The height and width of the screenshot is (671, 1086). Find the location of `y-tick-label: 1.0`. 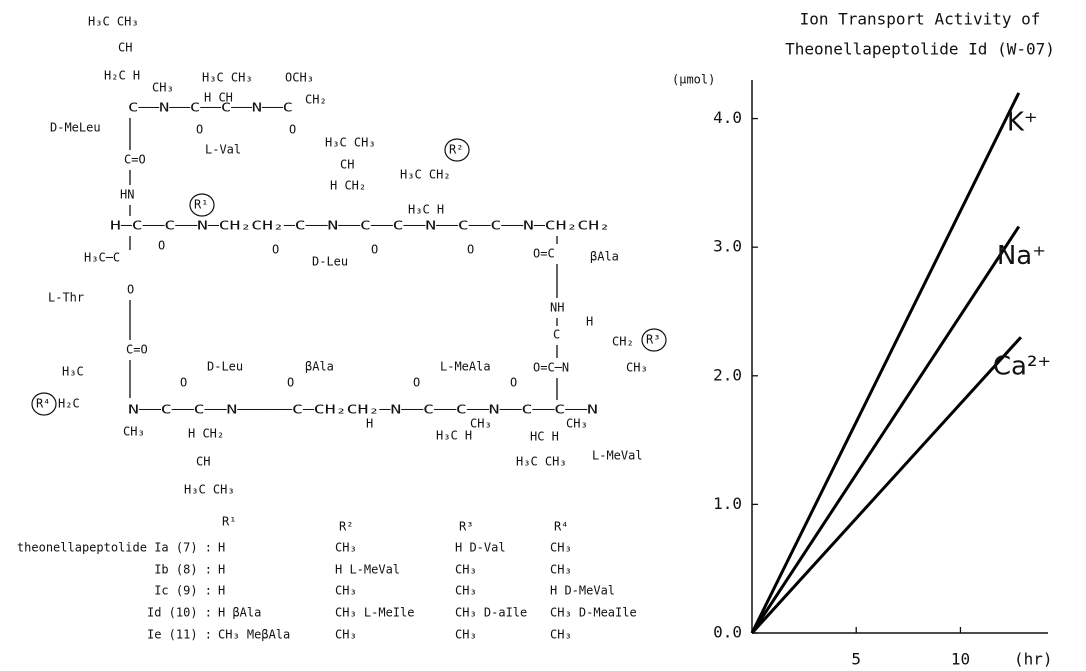

y-tick-label: 1.0 is located at coordinates (727, 503).